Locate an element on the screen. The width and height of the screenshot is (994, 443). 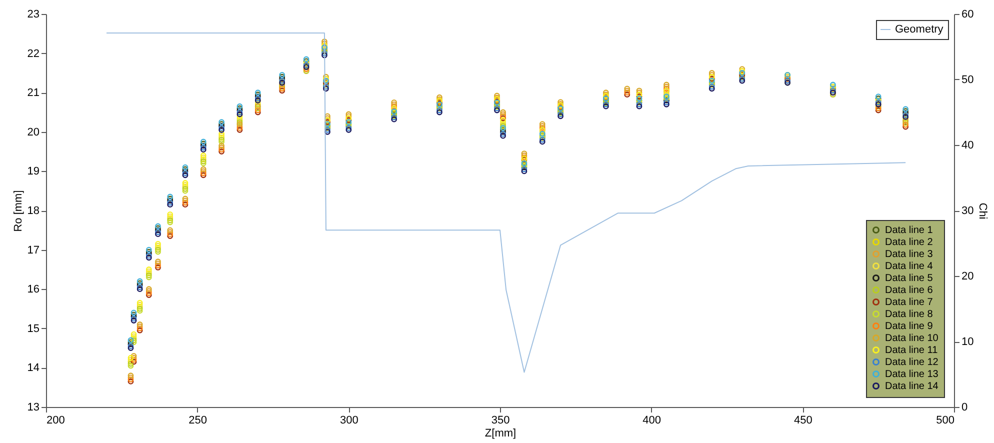
y-tick-label: 22 is located at coordinates (33, 54).